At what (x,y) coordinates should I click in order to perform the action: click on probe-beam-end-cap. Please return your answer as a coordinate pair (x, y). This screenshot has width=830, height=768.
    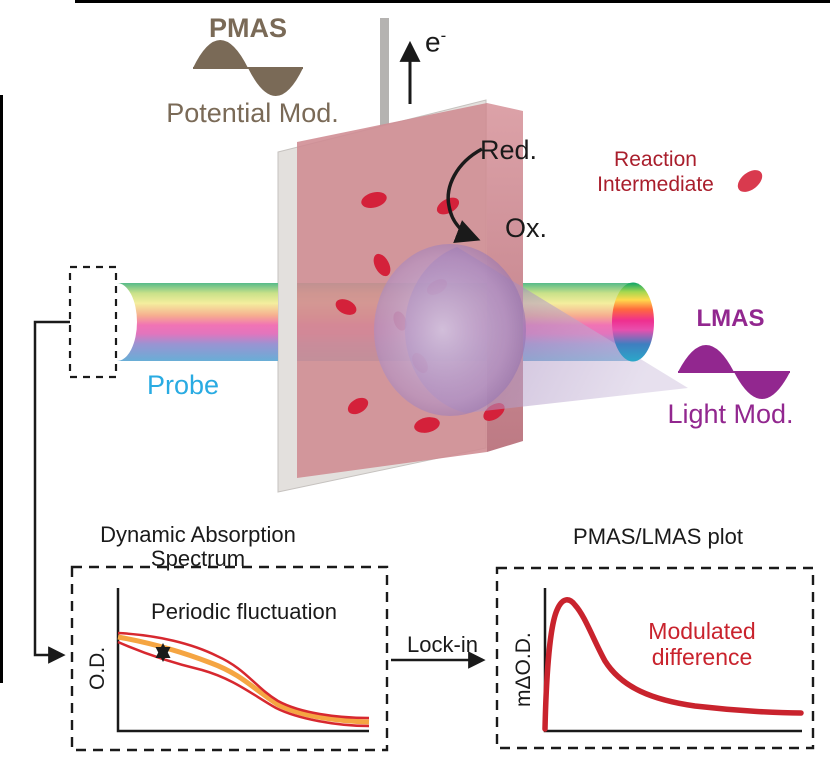
    Looking at the image, I should click on (633, 322).